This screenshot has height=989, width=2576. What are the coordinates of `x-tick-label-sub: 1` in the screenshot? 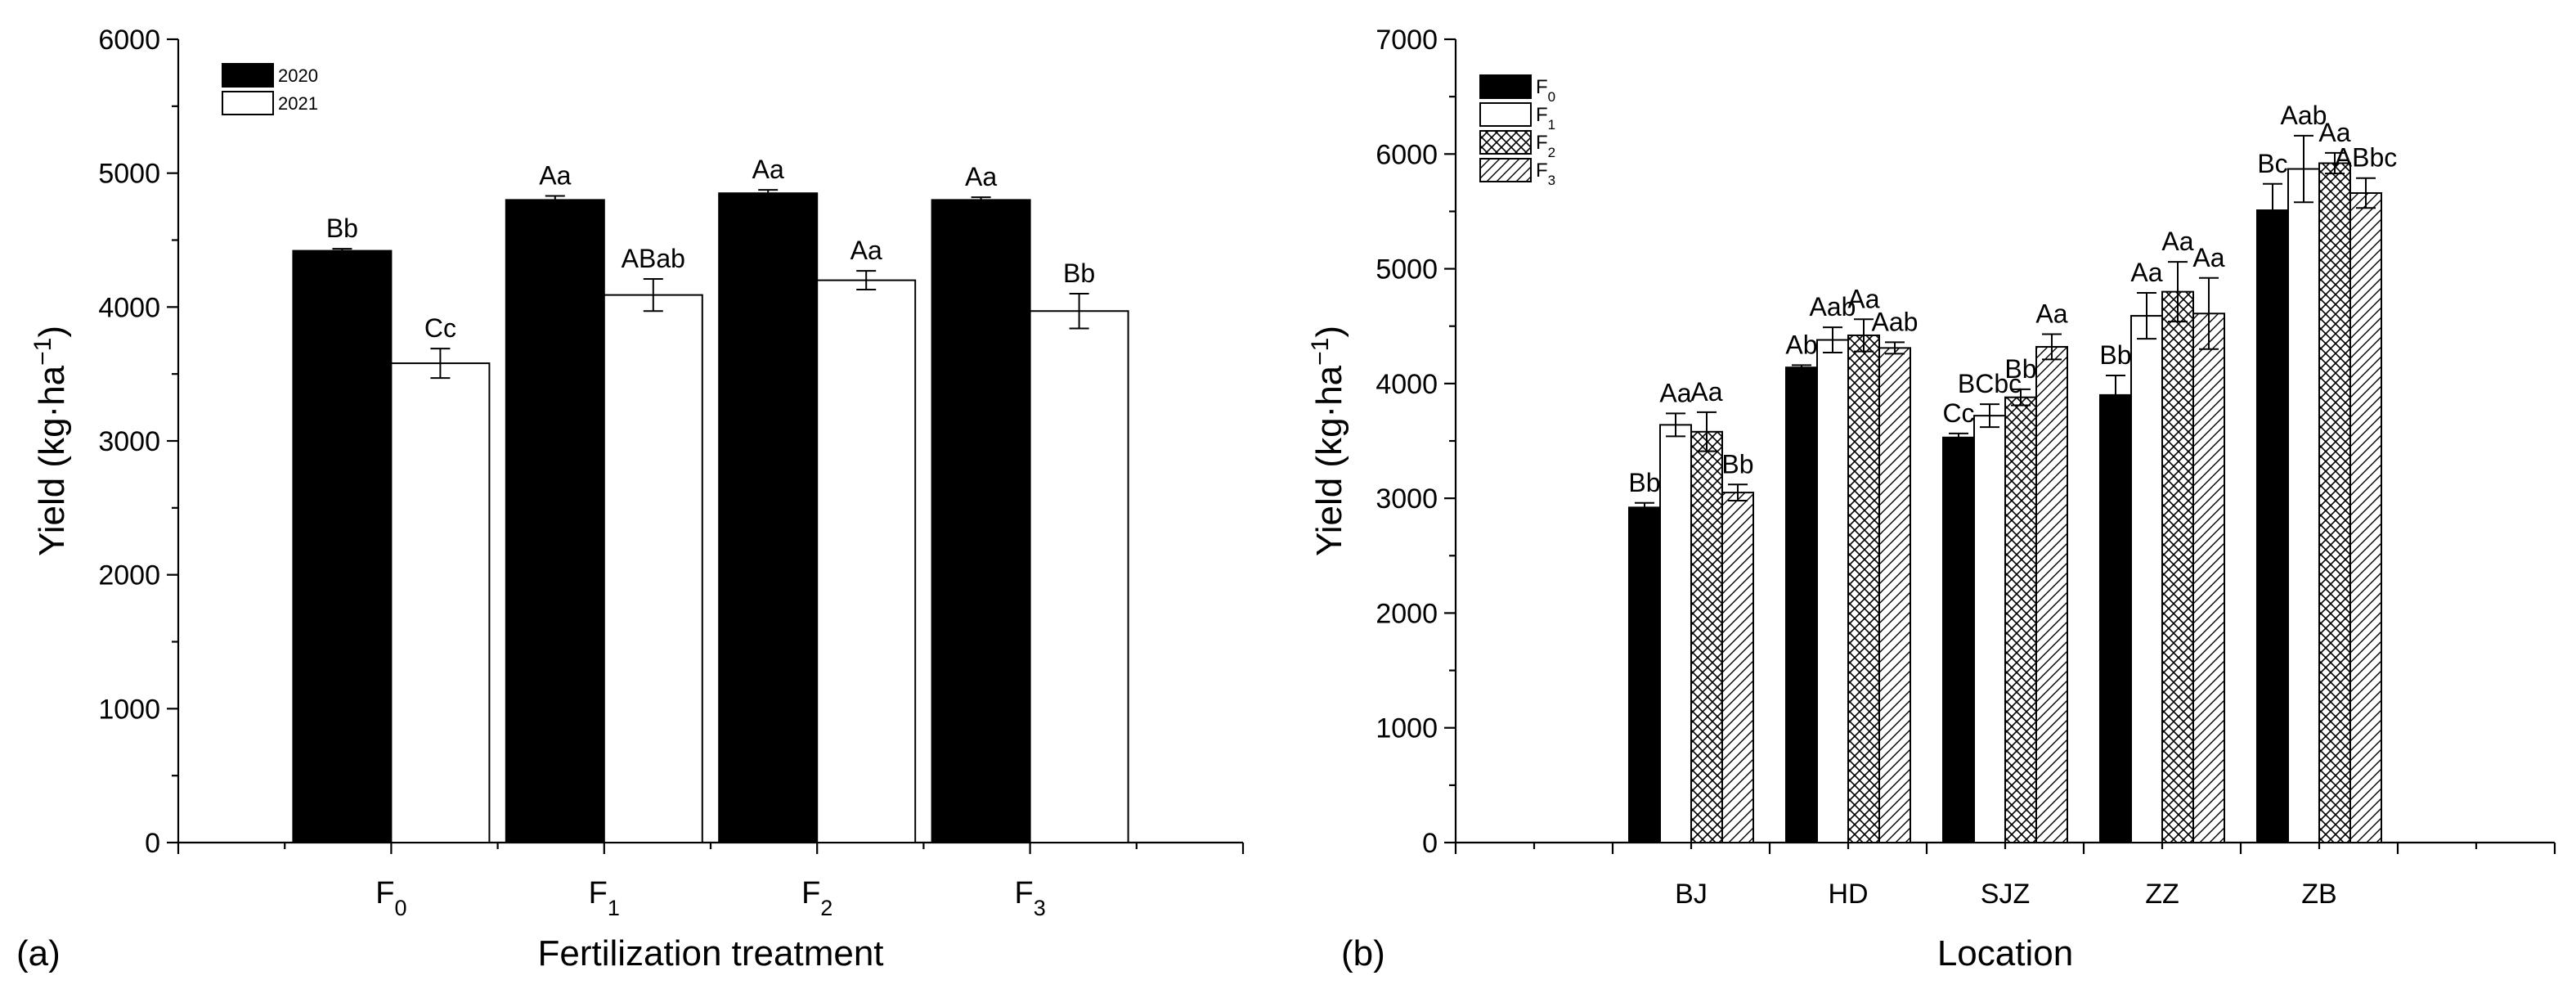 It's located at (614, 908).